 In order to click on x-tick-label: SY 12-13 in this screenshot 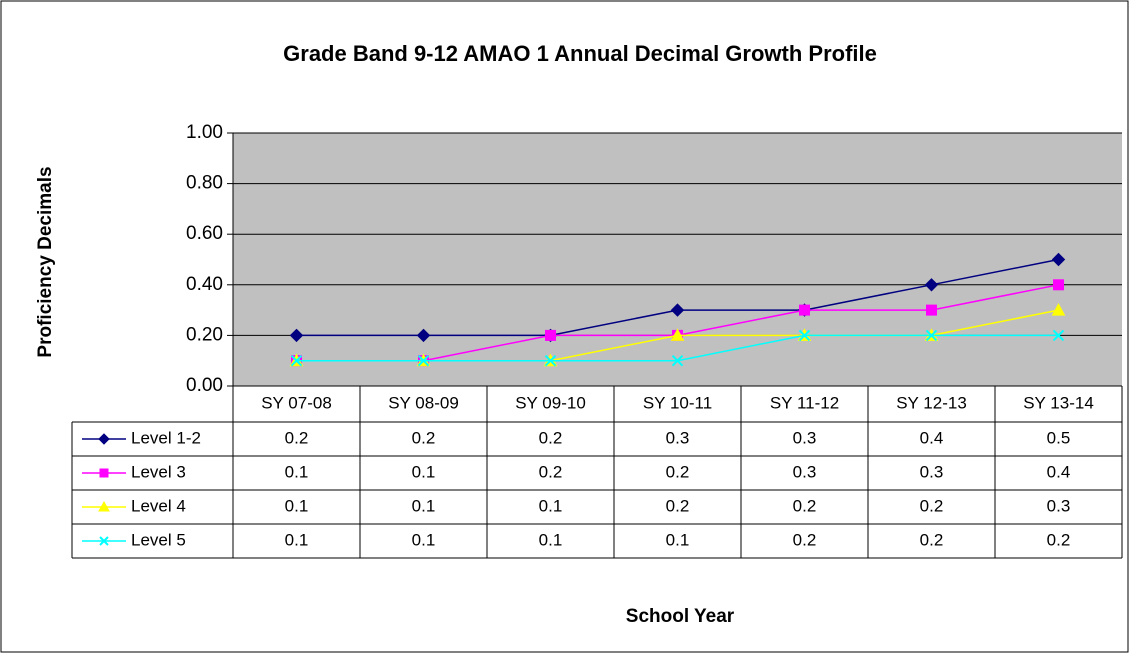, I will do `click(931, 402)`.